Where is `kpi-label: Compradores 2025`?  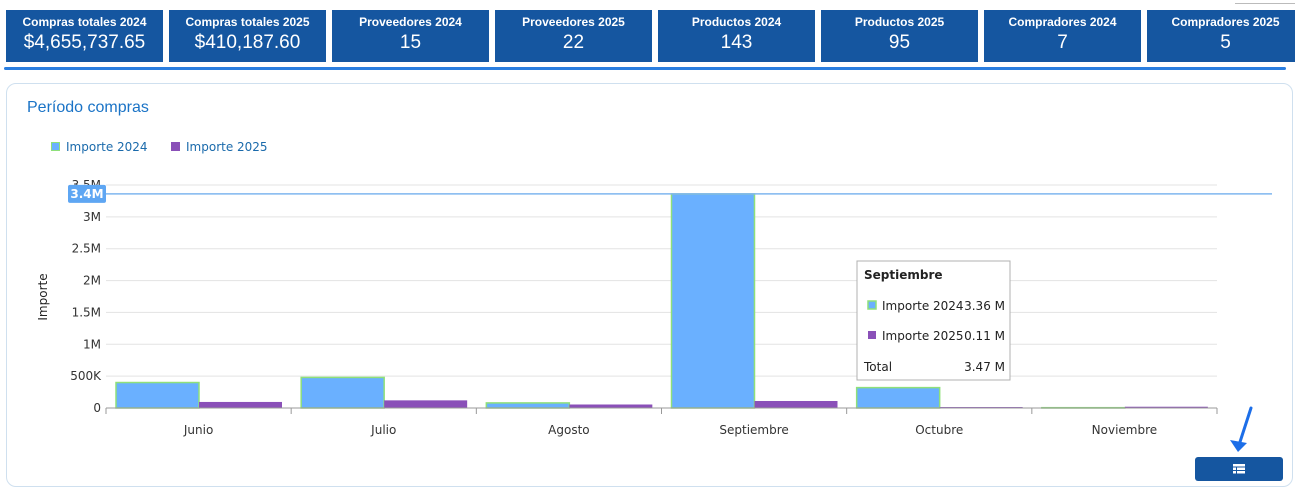
kpi-label: Compradores 2025 is located at coordinates (1225, 22).